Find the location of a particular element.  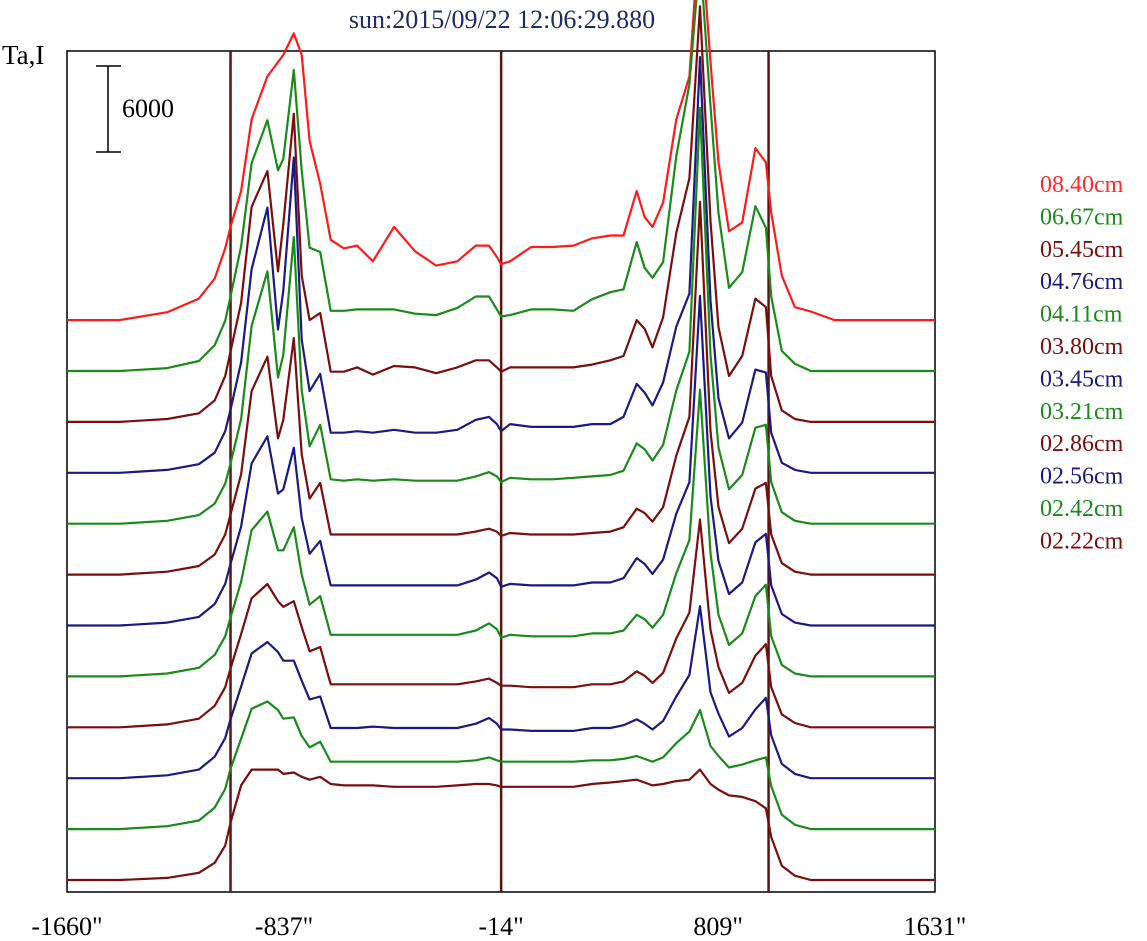

x-tick-label: -14" is located at coordinates (500, 926).